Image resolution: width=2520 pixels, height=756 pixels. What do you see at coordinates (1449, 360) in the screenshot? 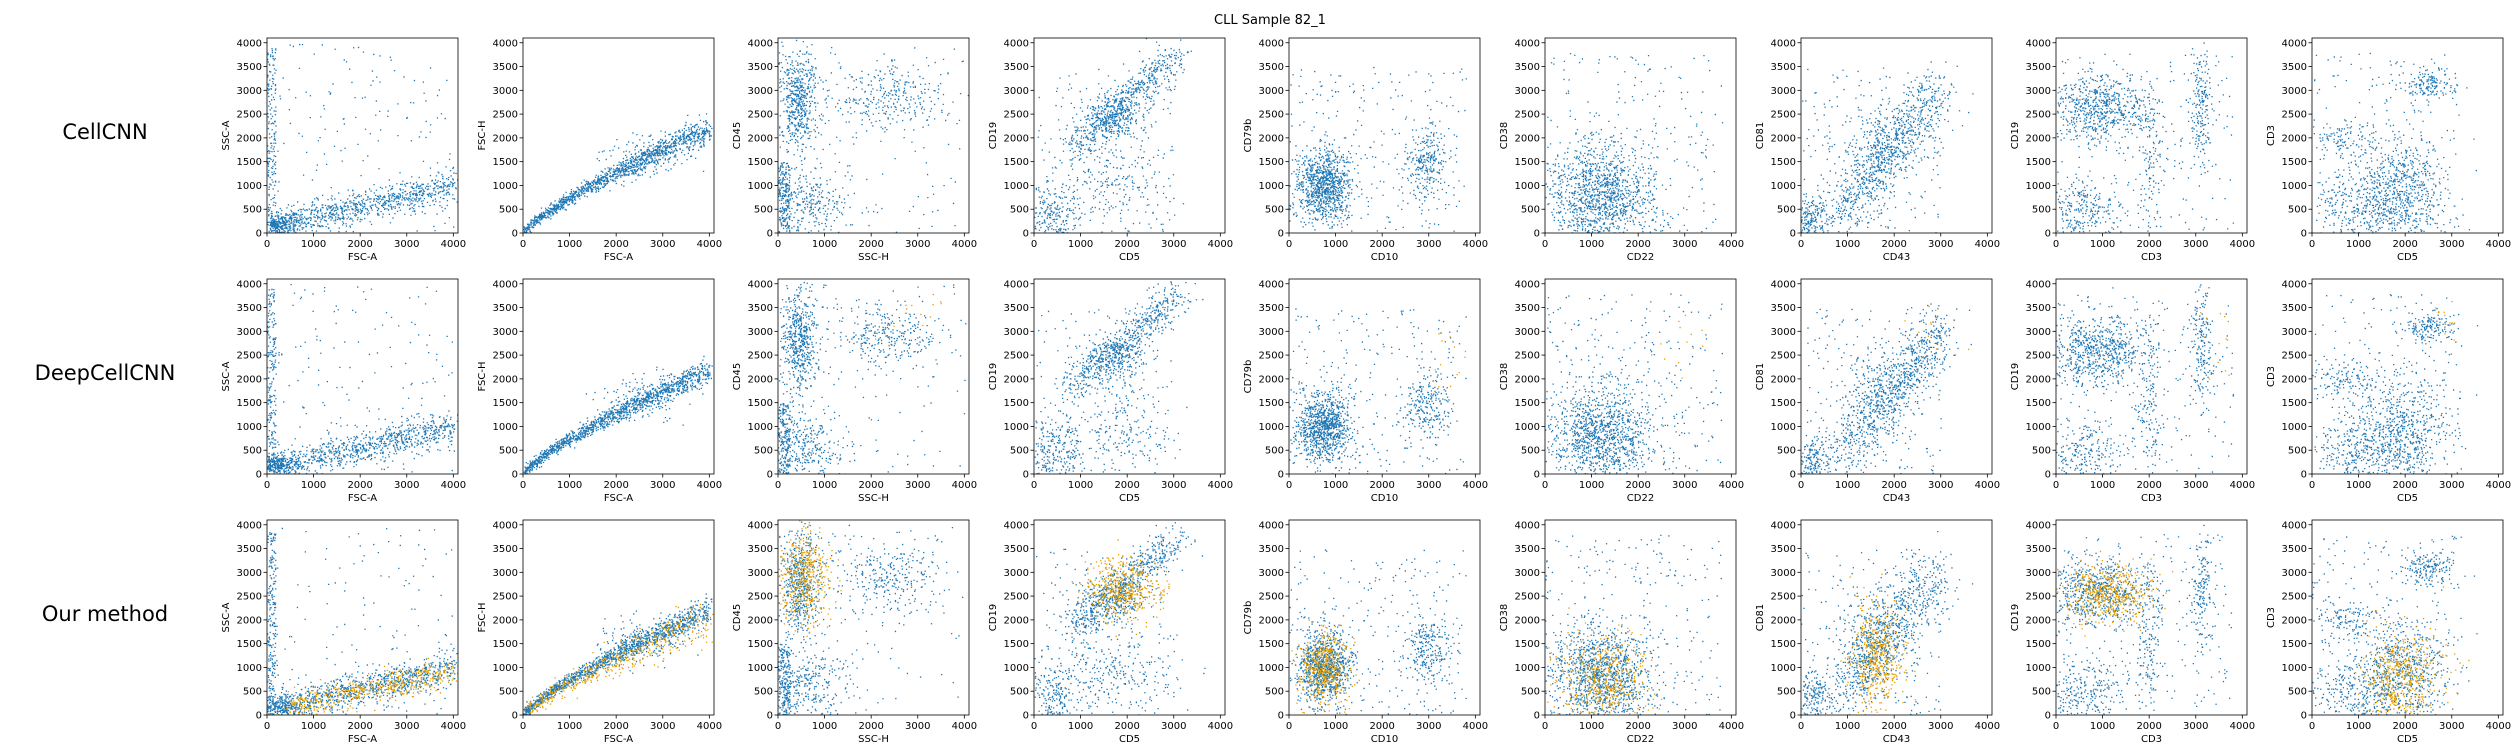
I see `series-selected-cells` at bounding box center [1449, 360].